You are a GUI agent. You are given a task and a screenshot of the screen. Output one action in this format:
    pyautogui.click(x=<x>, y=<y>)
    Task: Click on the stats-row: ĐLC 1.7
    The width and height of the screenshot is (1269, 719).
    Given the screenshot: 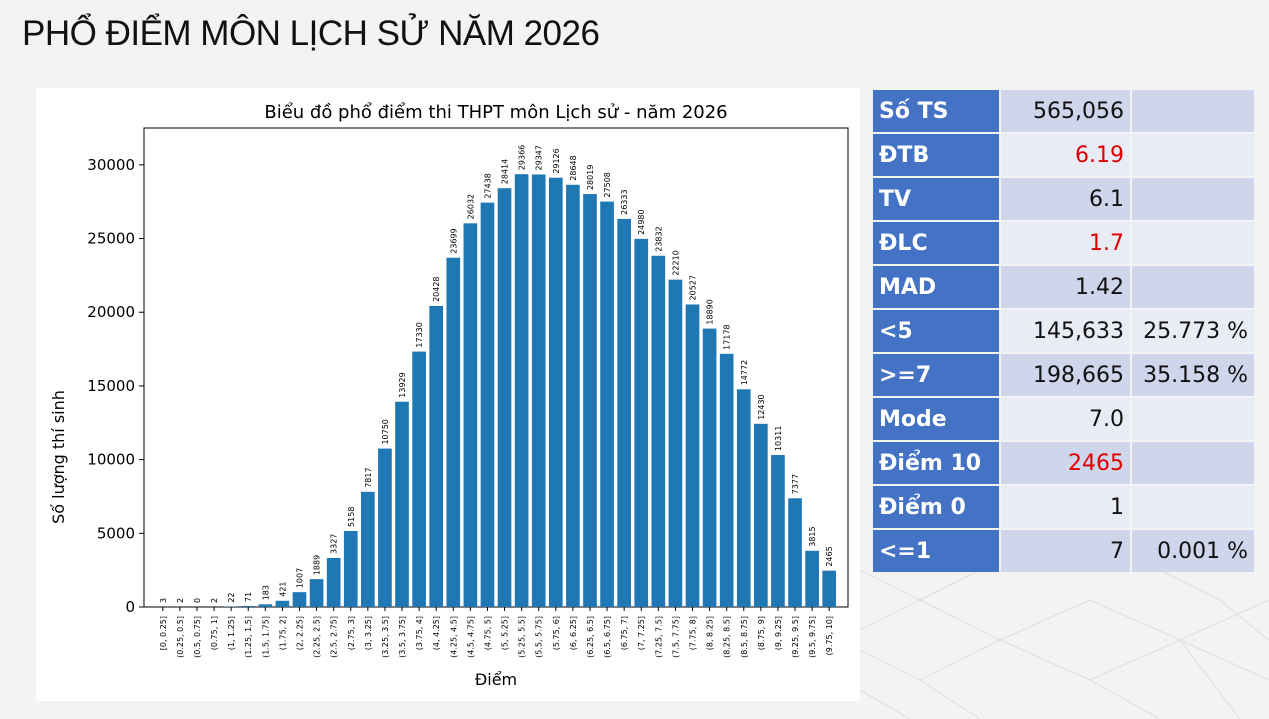 What is the action you would take?
    pyautogui.click(x=1063, y=243)
    